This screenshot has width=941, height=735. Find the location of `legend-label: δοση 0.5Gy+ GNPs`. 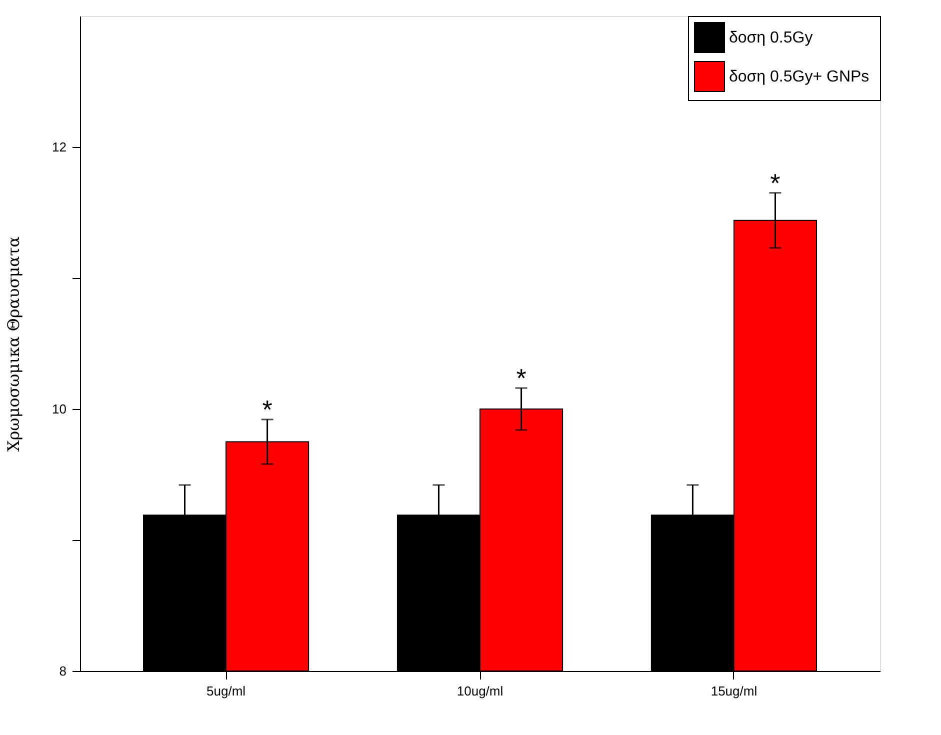

legend-label: δοση 0.5Gy+ GNPs is located at coordinates (799, 77).